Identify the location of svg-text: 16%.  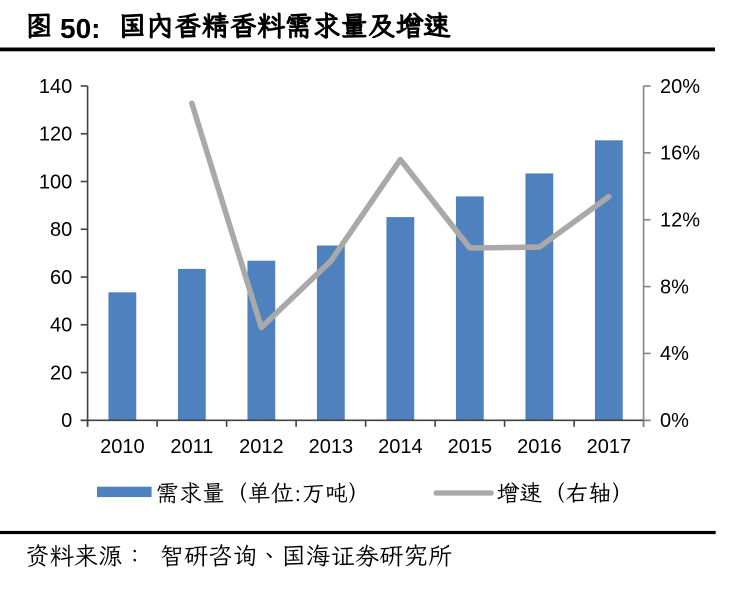
(680, 154).